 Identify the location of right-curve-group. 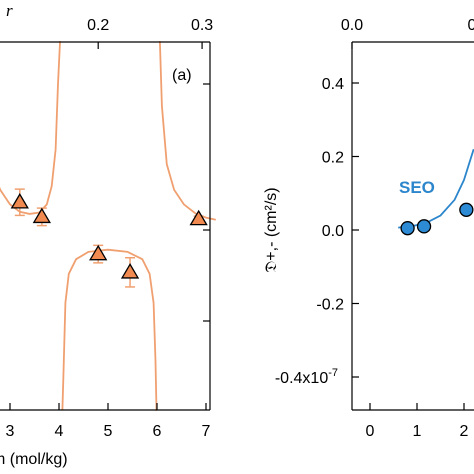
(436, 189).